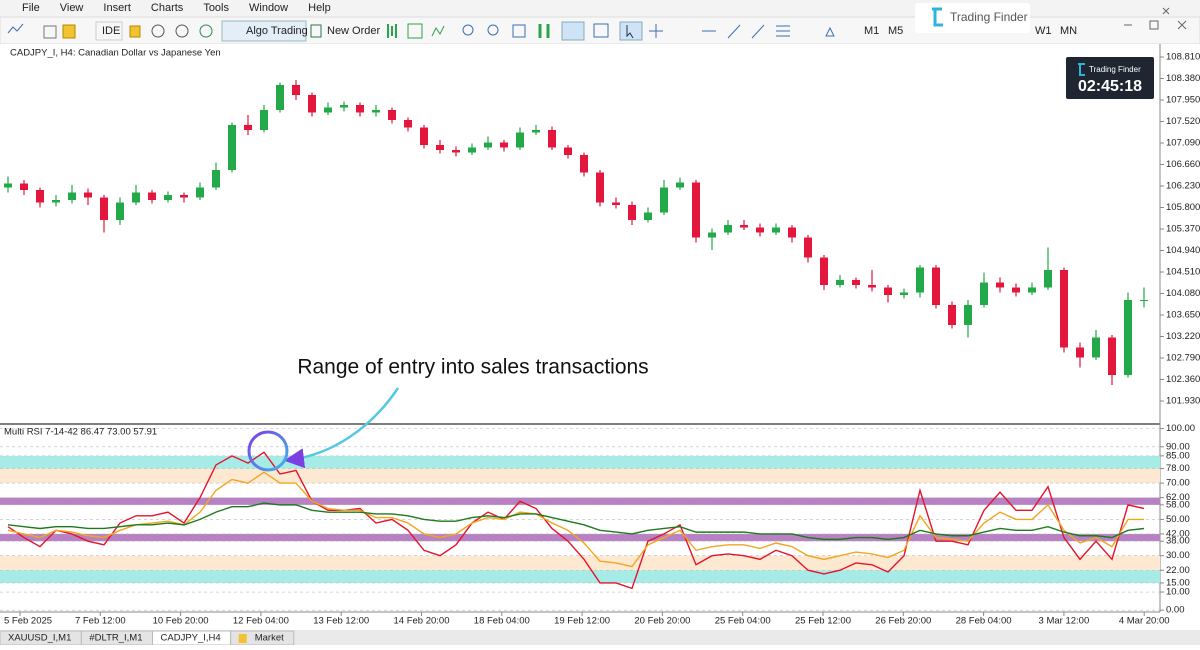 The image size is (1200, 650). What do you see at coordinates (192, 638) in the screenshot?
I see `tab: CADJPY_I,H4` at bounding box center [192, 638].